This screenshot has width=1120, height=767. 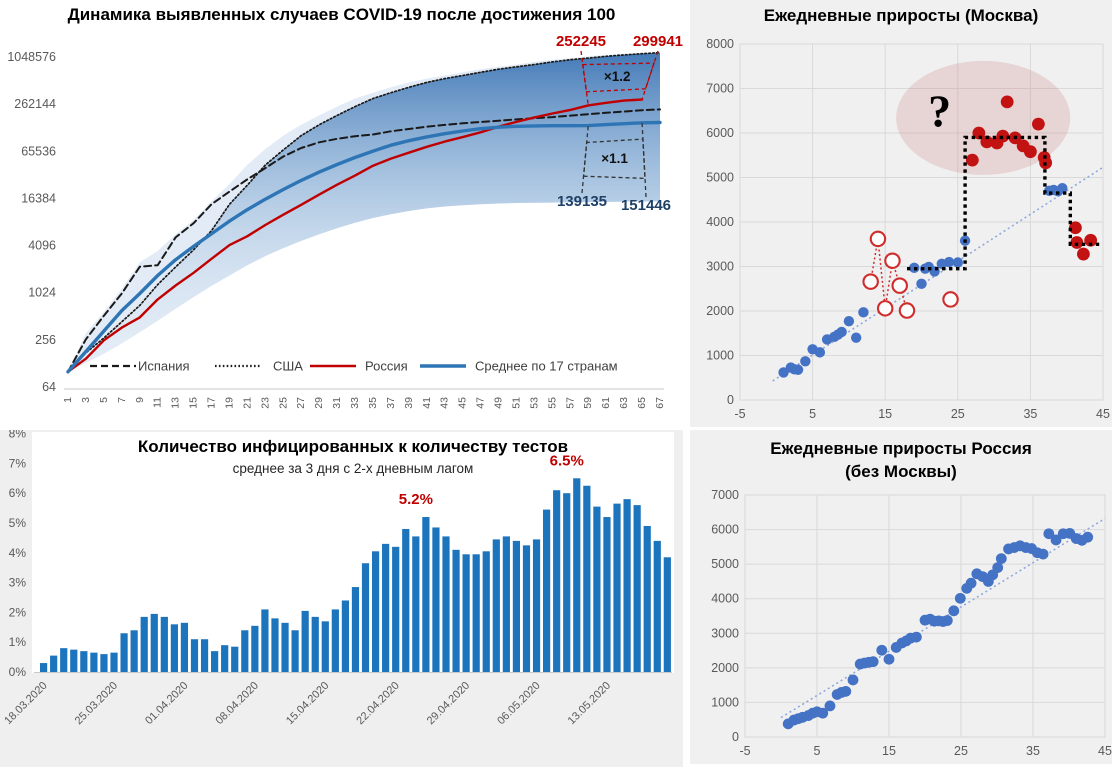 I want to click on y-axis-tick-label: 1024, so click(x=42, y=293).